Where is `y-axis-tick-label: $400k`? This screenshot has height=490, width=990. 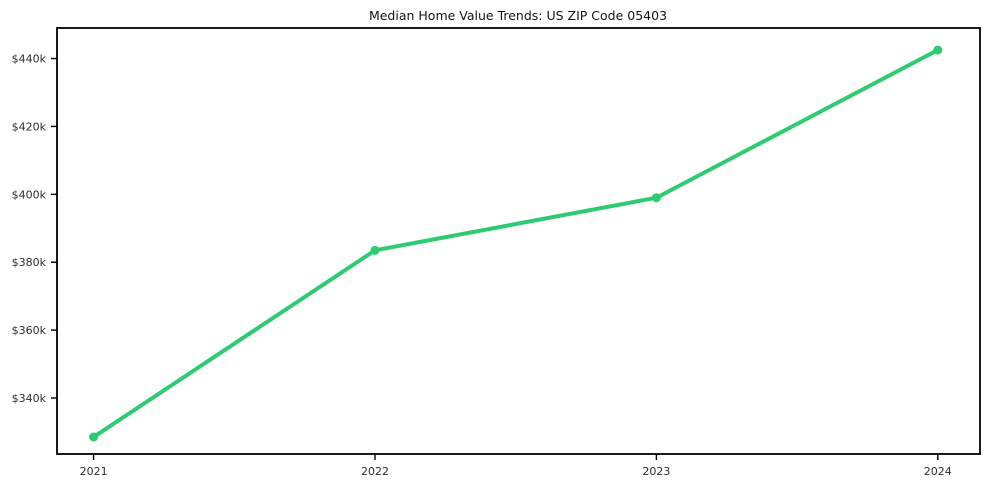 y-axis-tick-label: $400k is located at coordinates (29, 194).